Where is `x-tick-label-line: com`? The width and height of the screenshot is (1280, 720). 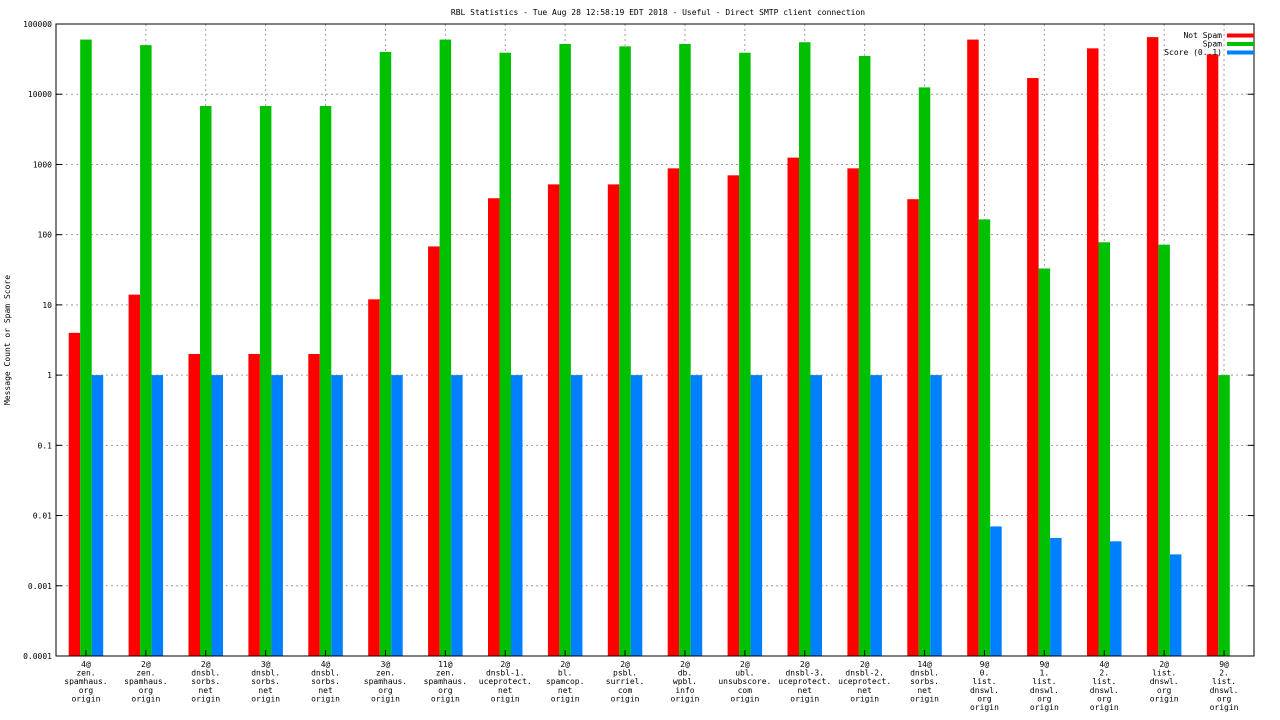 x-tick-label-line: com is located at coordinates (745, 690).